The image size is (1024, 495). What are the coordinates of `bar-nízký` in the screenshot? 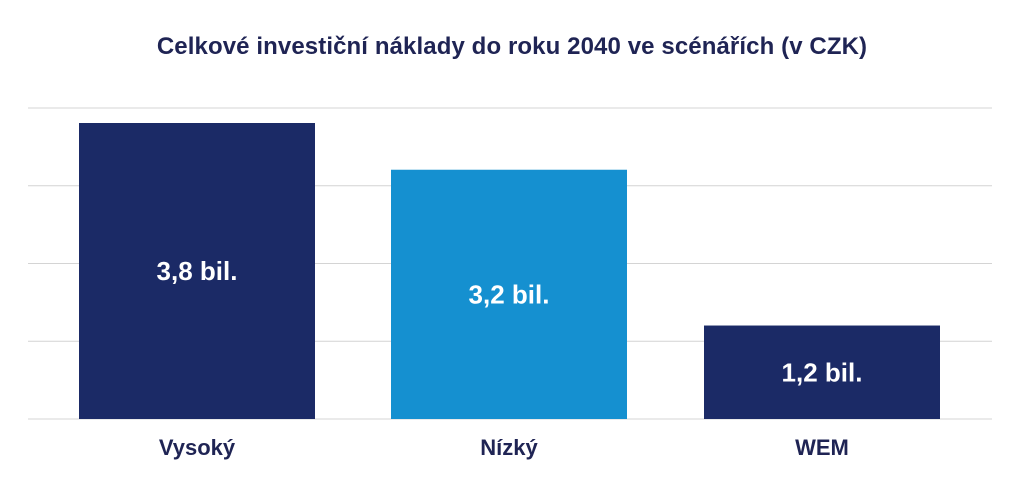 It's located at (509, 294).